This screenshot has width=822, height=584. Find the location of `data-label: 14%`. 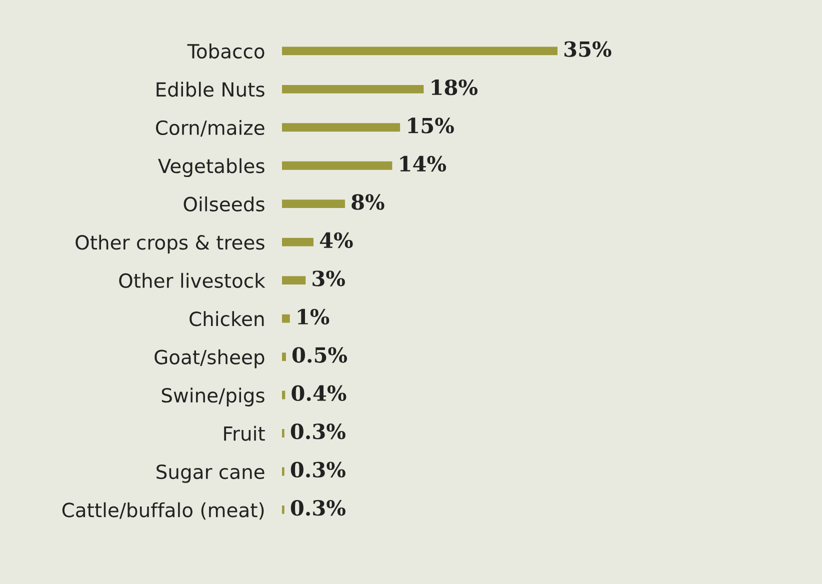

data-label: 14% is located at coordinates (423, 164).